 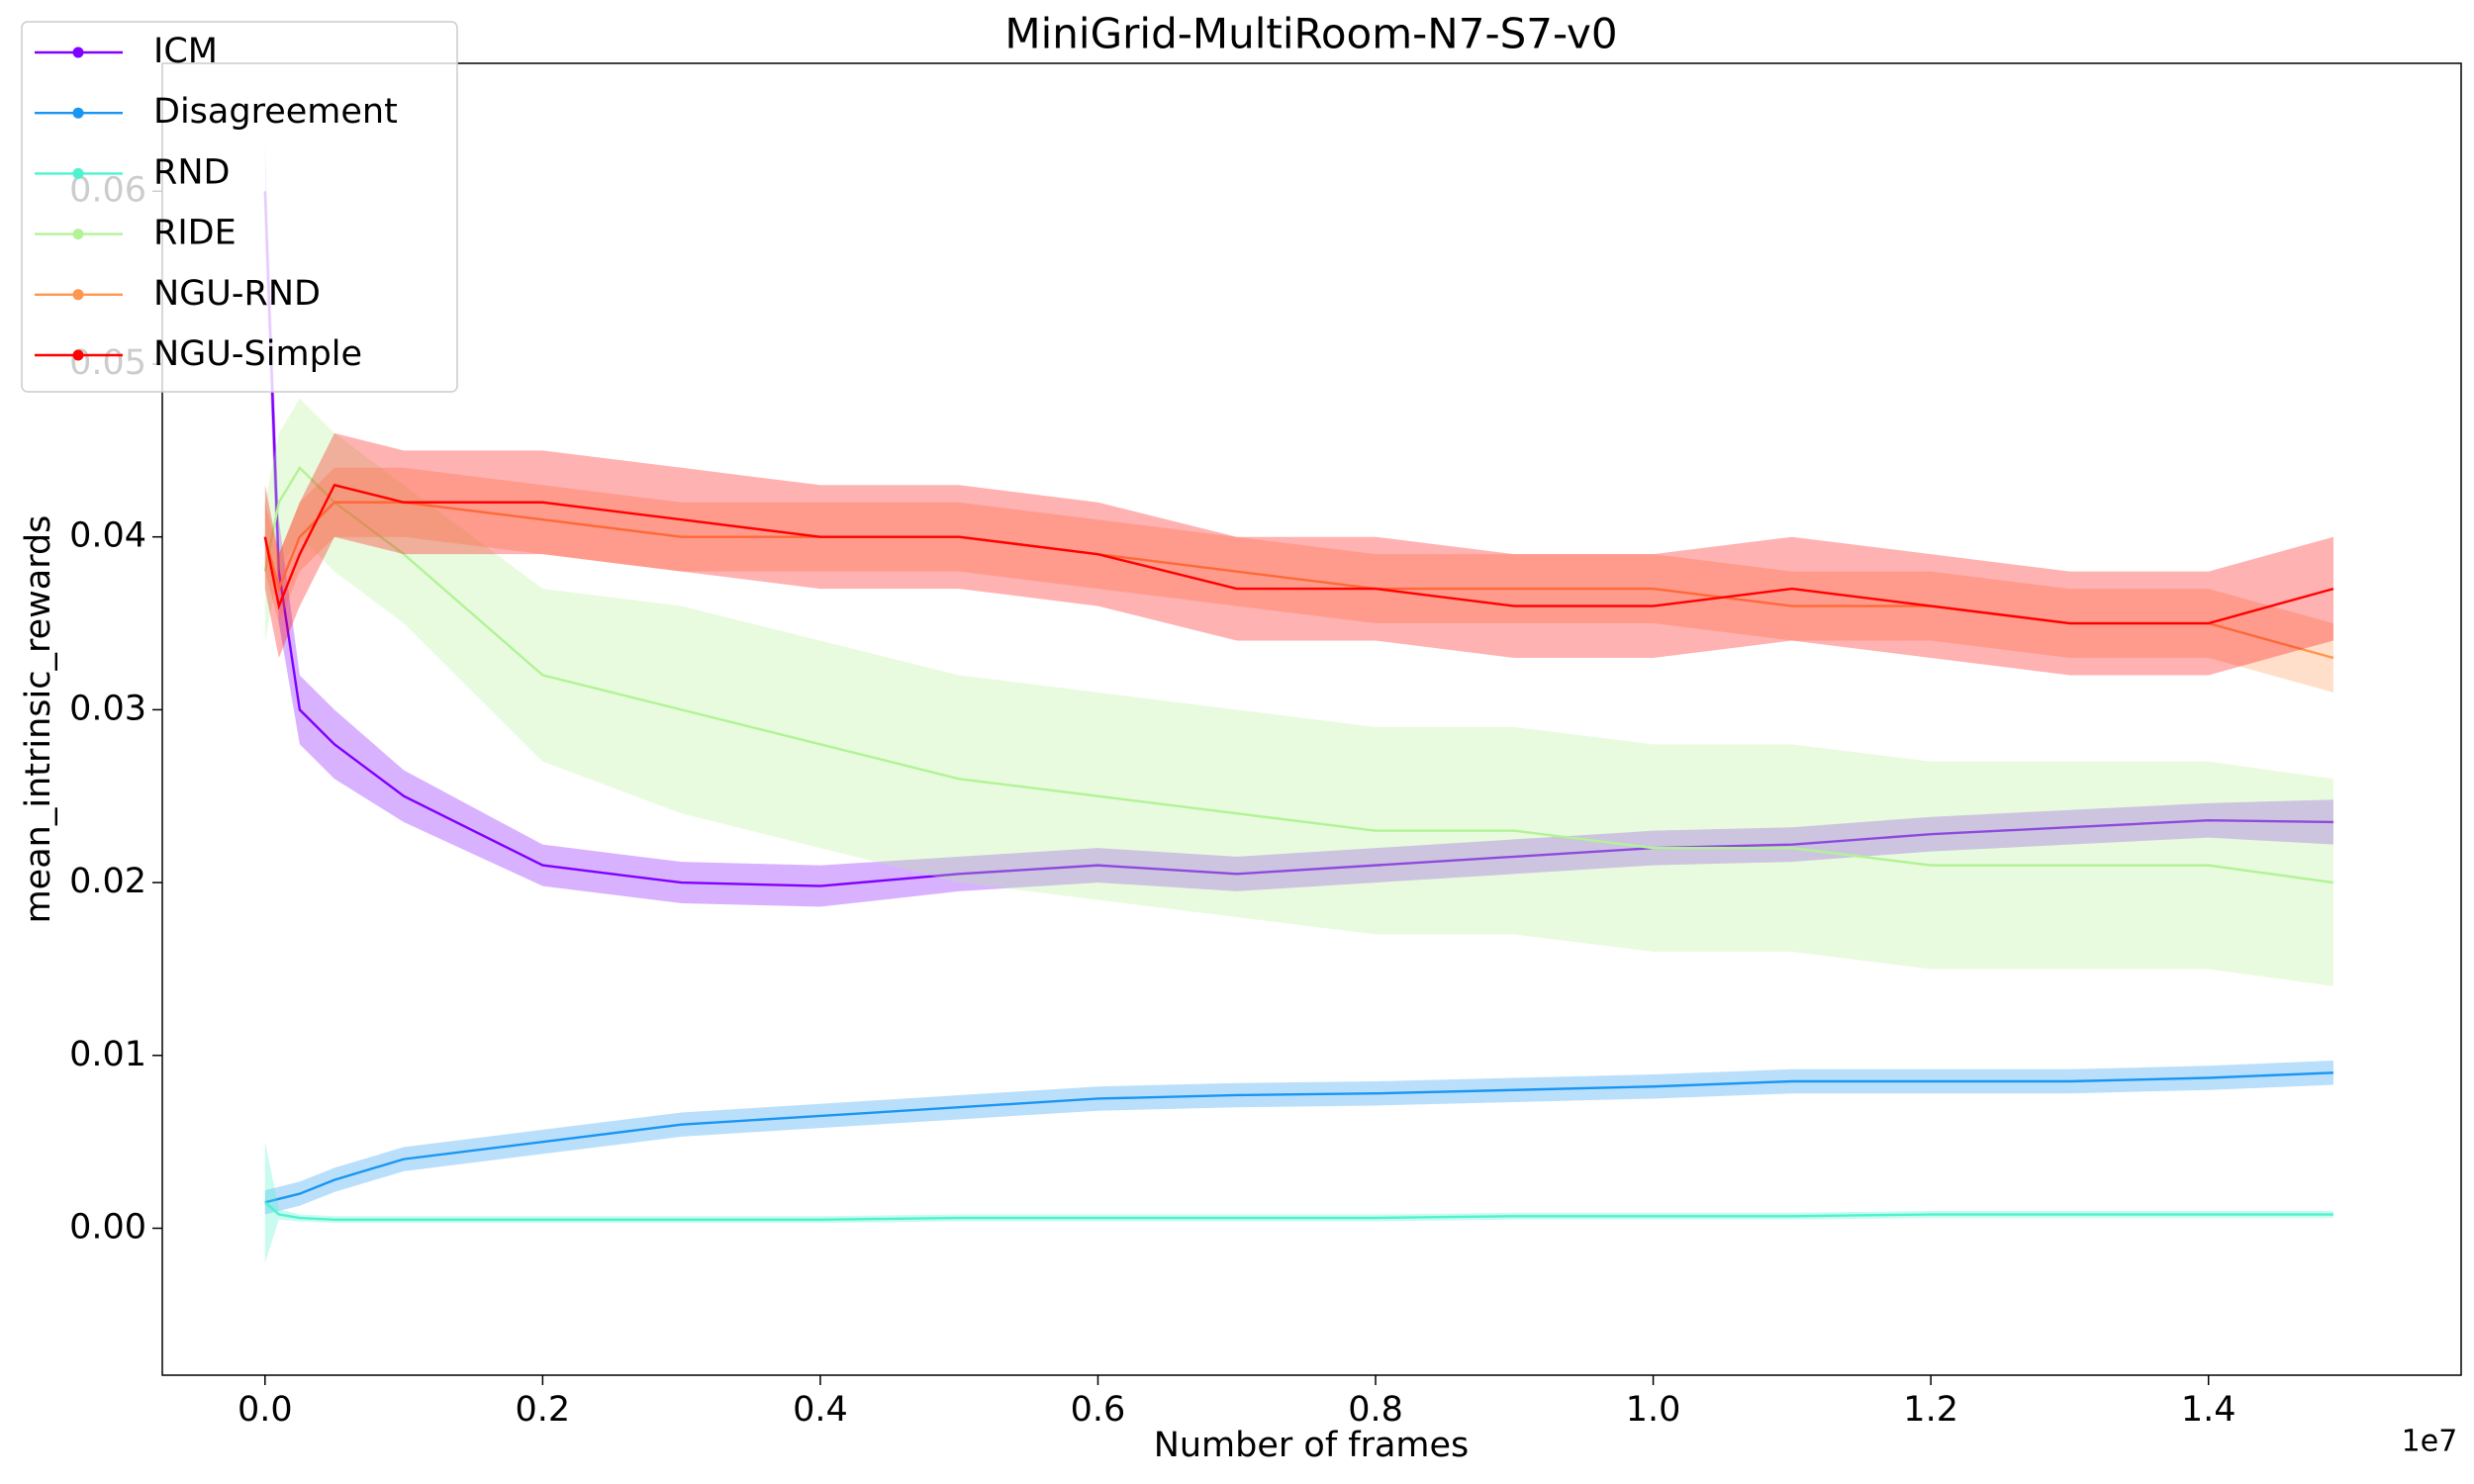 I want to click on x-tick-label: 1.4, so click(x=2209, y=1410).